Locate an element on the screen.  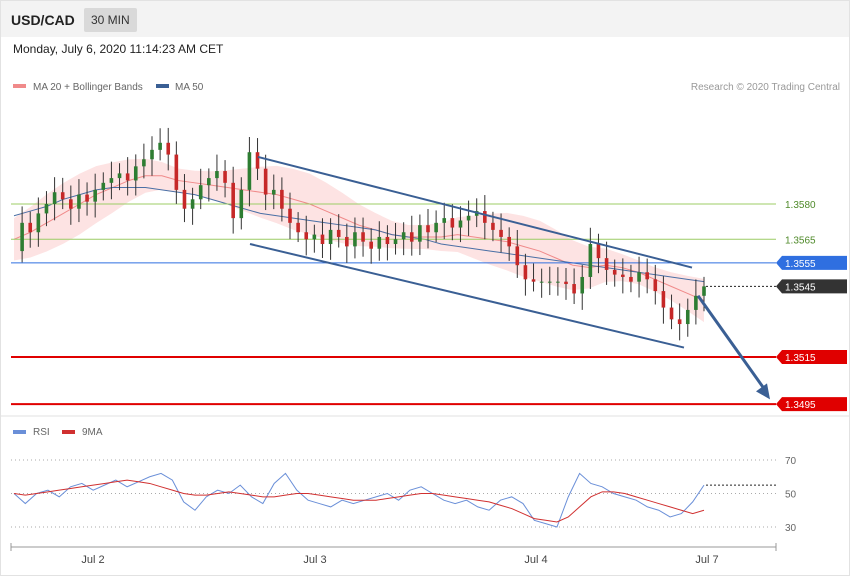
level-tag-1.3555 is located at coordinates (811, 262).